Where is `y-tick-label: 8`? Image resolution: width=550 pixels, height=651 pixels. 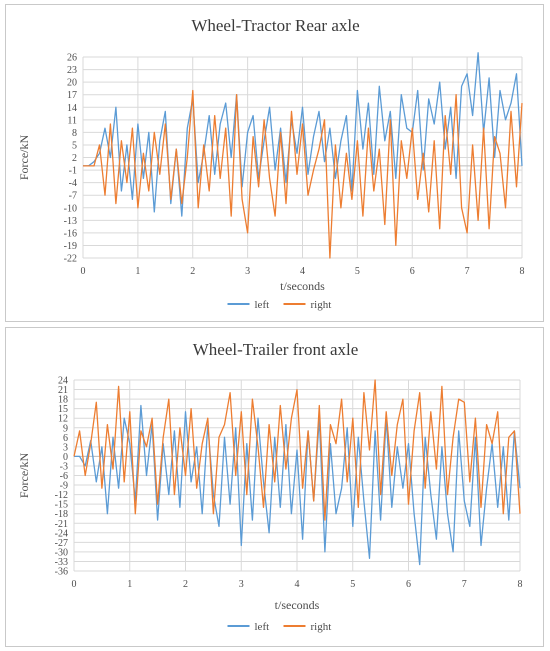 y-tick-label: 8 is located at coordinates (74, 133).